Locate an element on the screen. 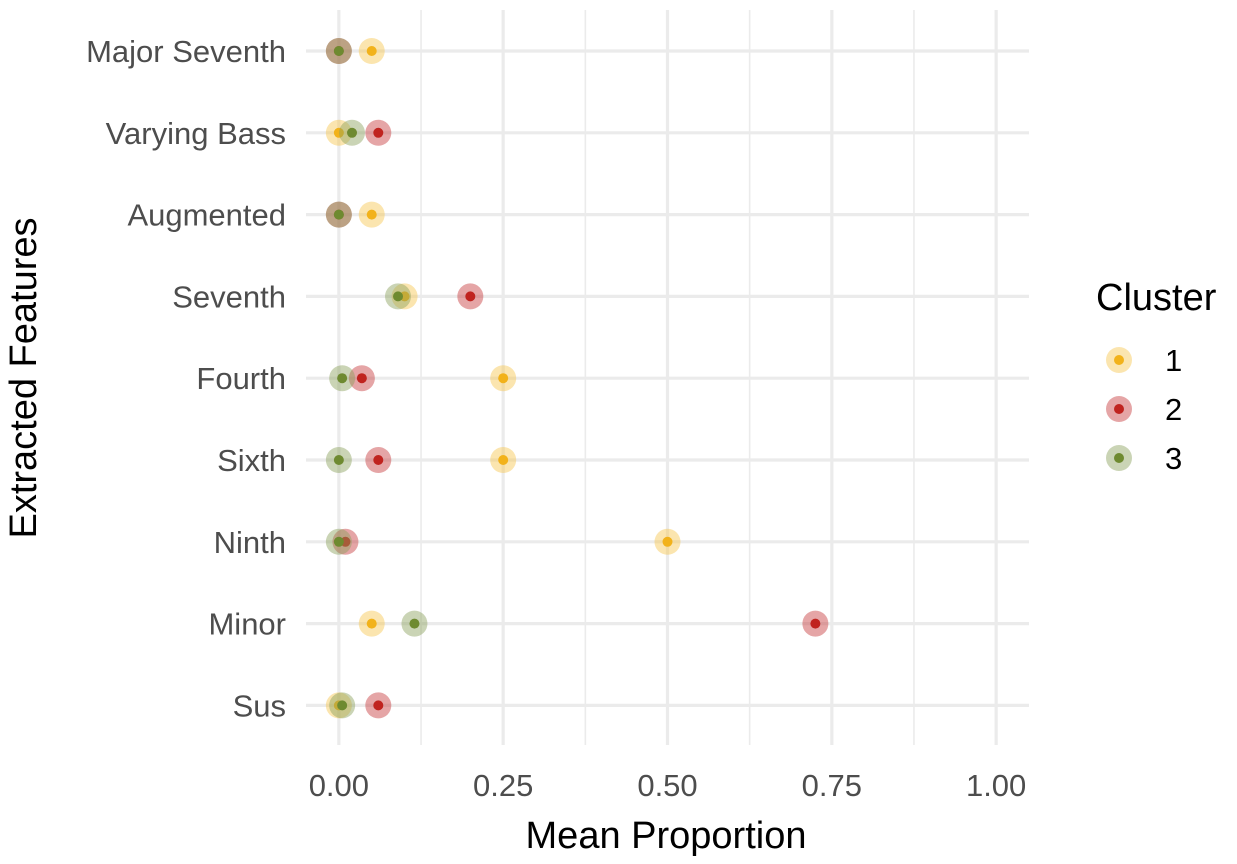 Image resolution: width=1237 pixels, height=864 pixels. legend-item-1: 1 is located at coordinates (1144, 360).